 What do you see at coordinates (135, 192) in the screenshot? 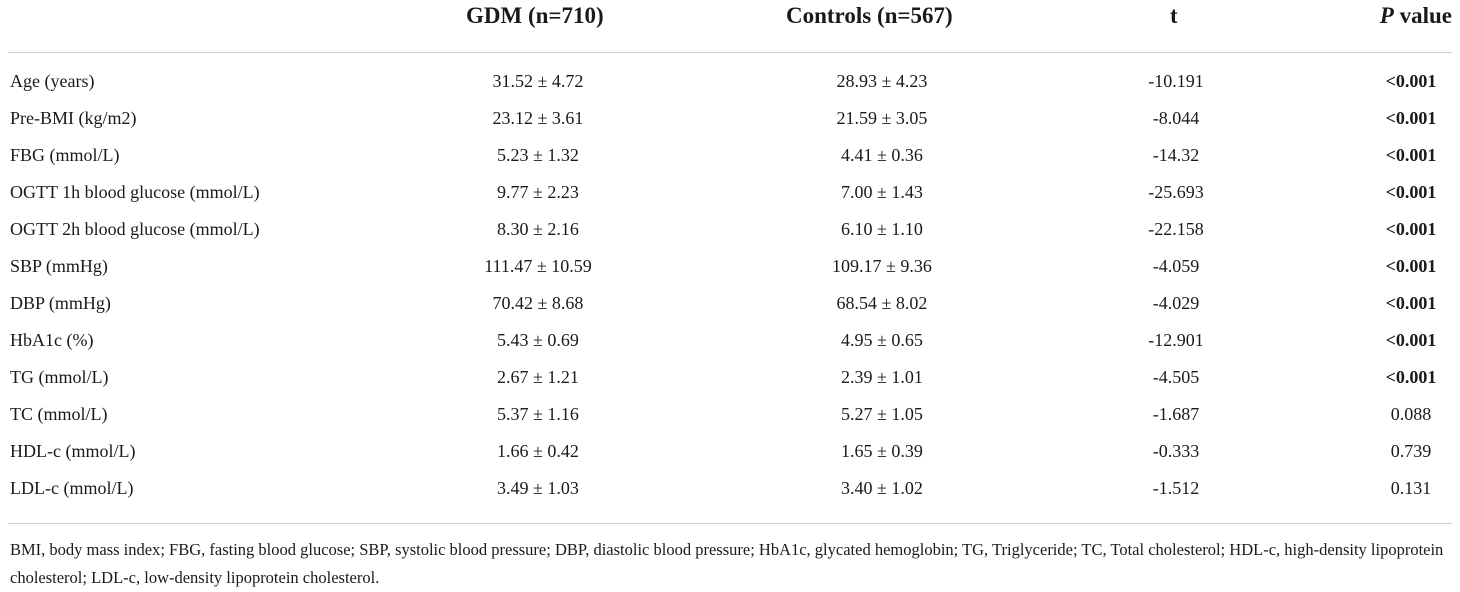
I see `row-label: OGTT 1h blood glucose (mmol/L)` at bounding box center [135, 192].